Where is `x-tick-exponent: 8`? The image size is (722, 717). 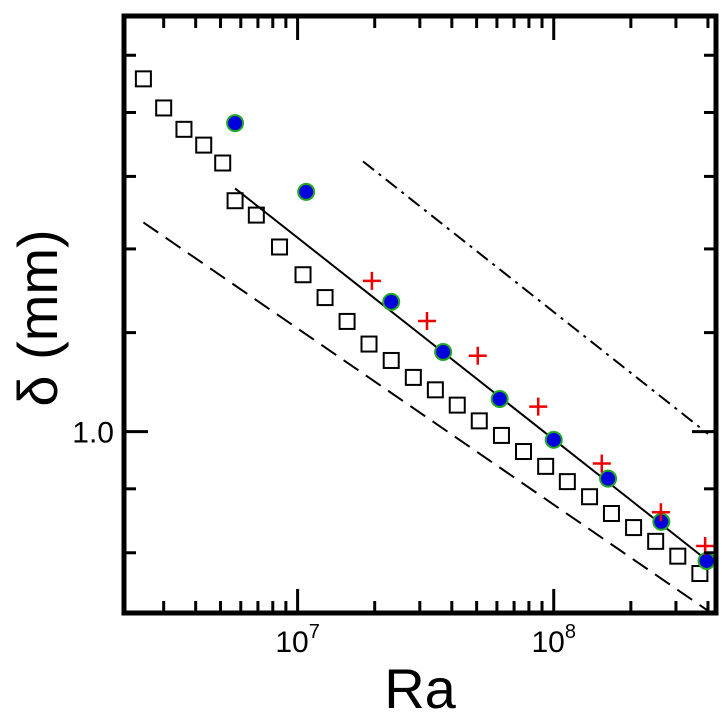 x-tick-exponent: 8 is located at coordinates (570, 632).